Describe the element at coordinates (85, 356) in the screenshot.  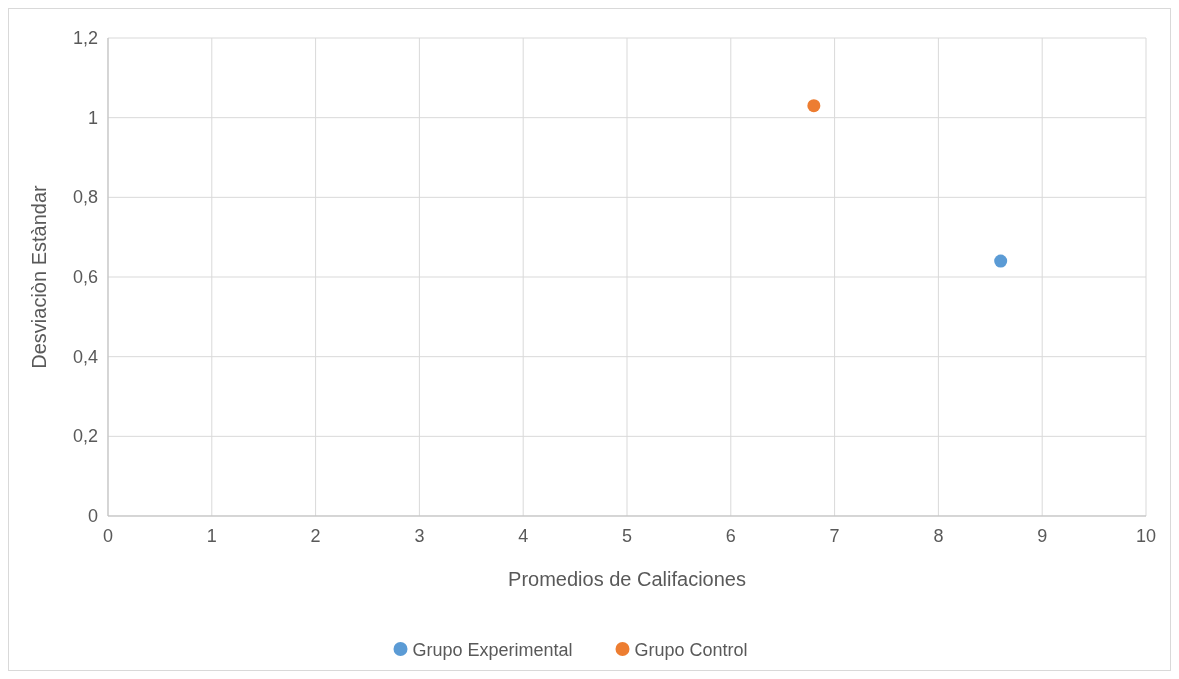
I see `y-tick-label: 0,4` at that location.